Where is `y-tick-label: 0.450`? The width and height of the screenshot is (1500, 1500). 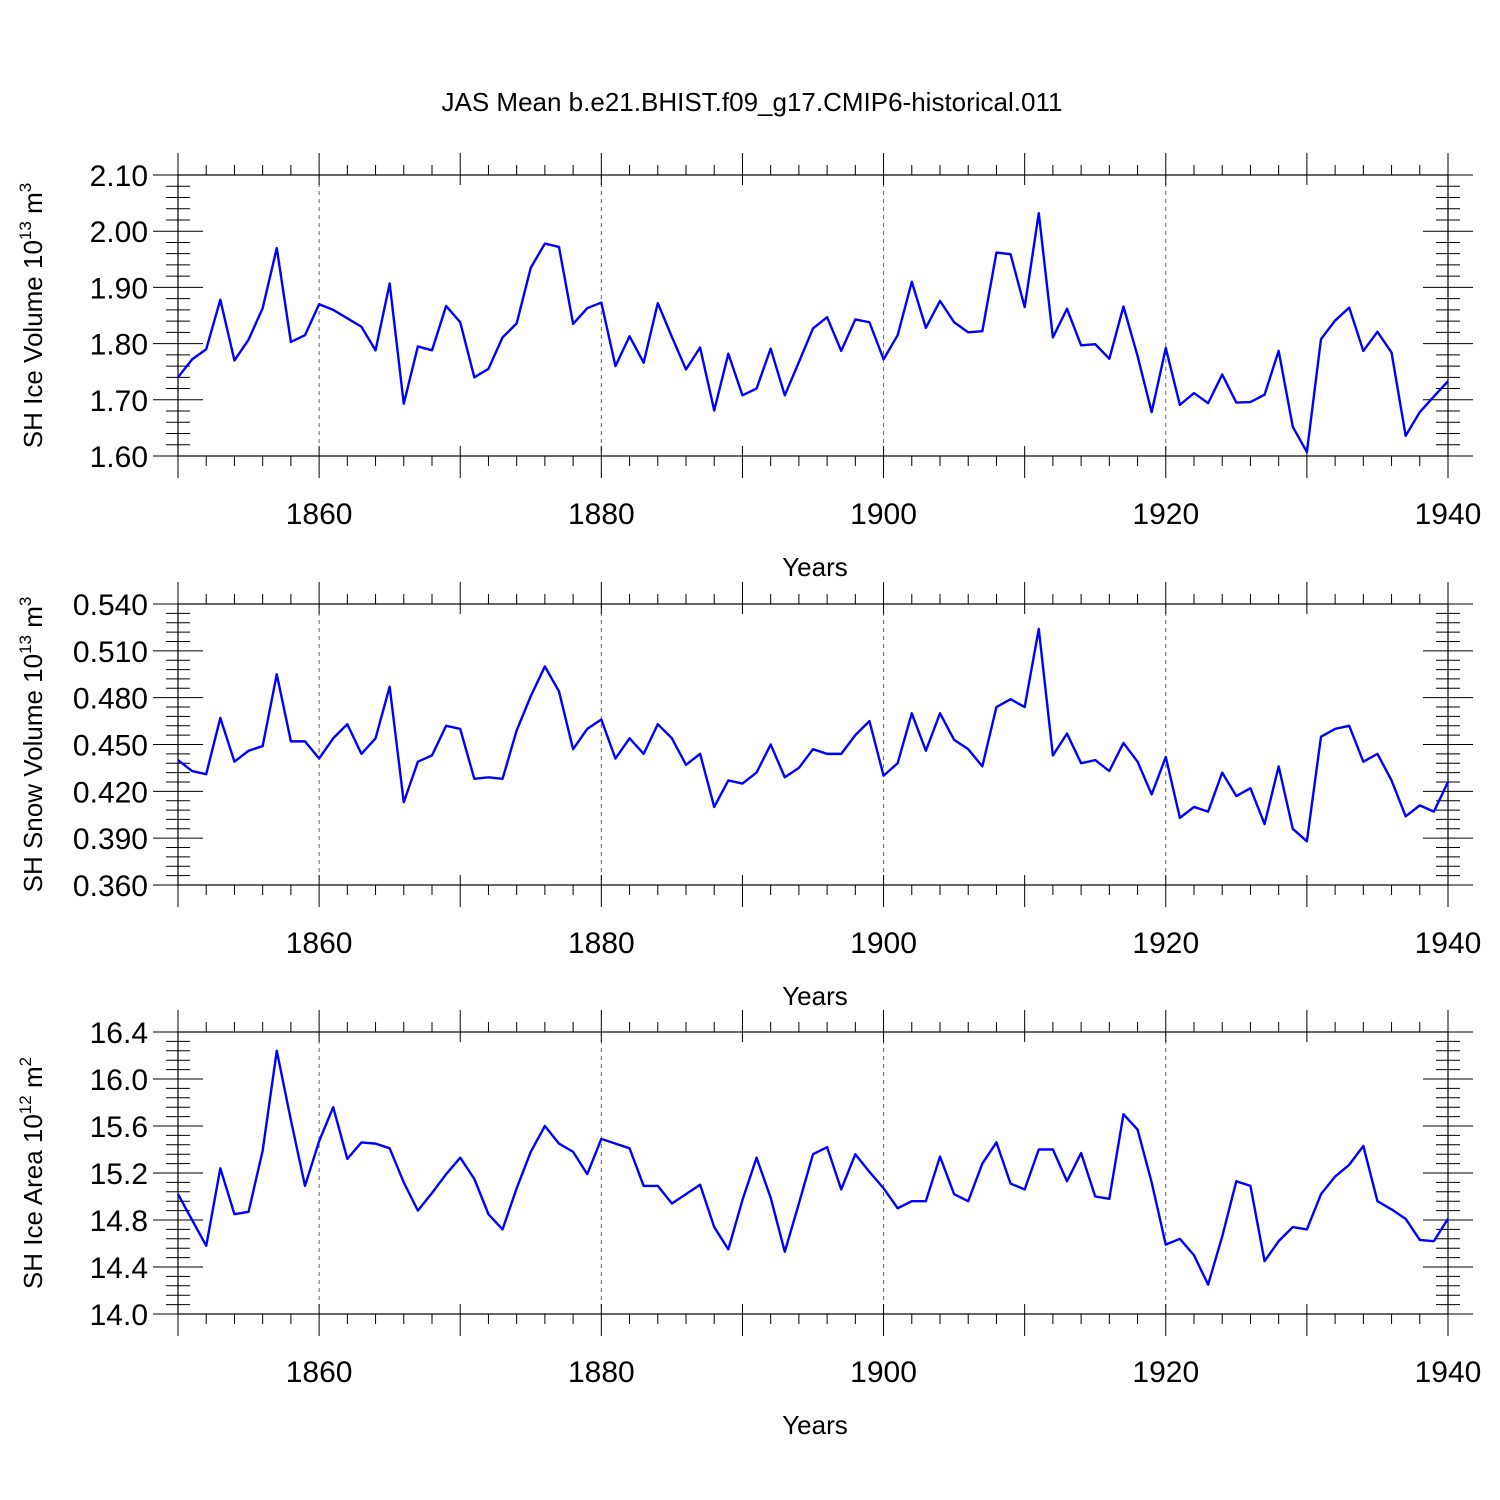
y-tick-label: 0.450 is located at coordinates (110, 746).